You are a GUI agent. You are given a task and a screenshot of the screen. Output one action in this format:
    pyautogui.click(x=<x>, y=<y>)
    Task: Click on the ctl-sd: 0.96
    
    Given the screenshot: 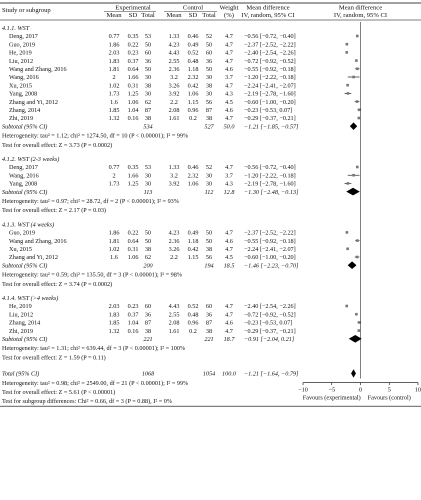 What is the action you would take?
    pyautogui.click(x=193, y=323)
    